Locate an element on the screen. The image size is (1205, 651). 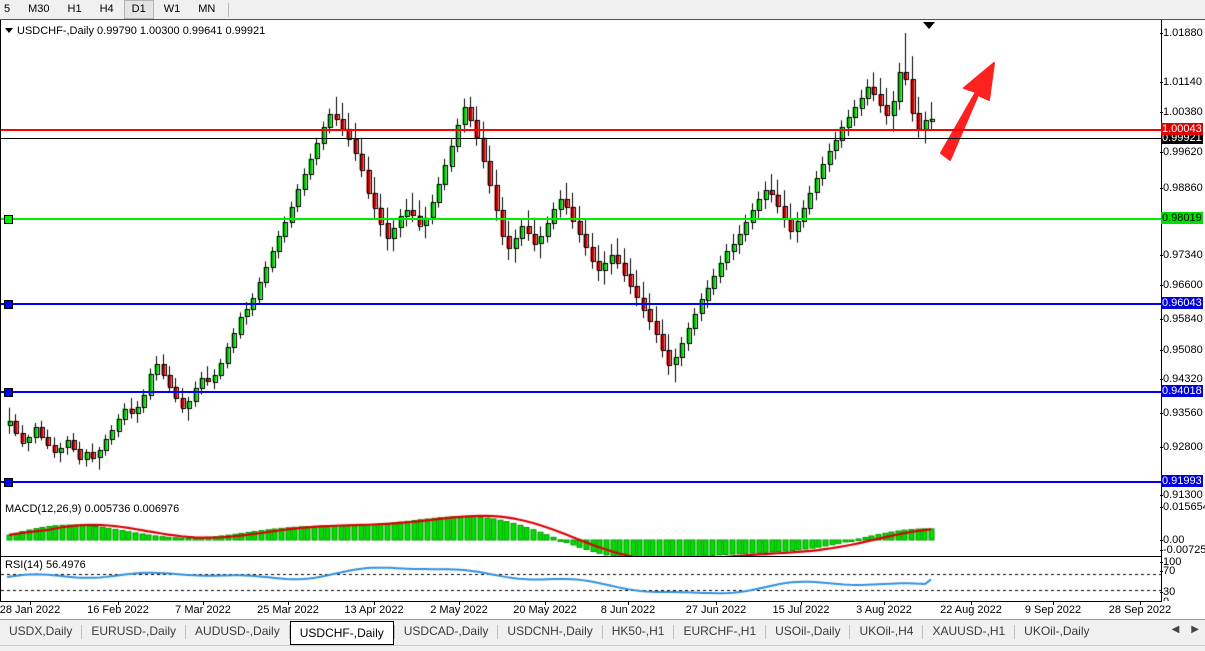
price-tick-label: 0.96600 is located at coordinates (1183, 285).